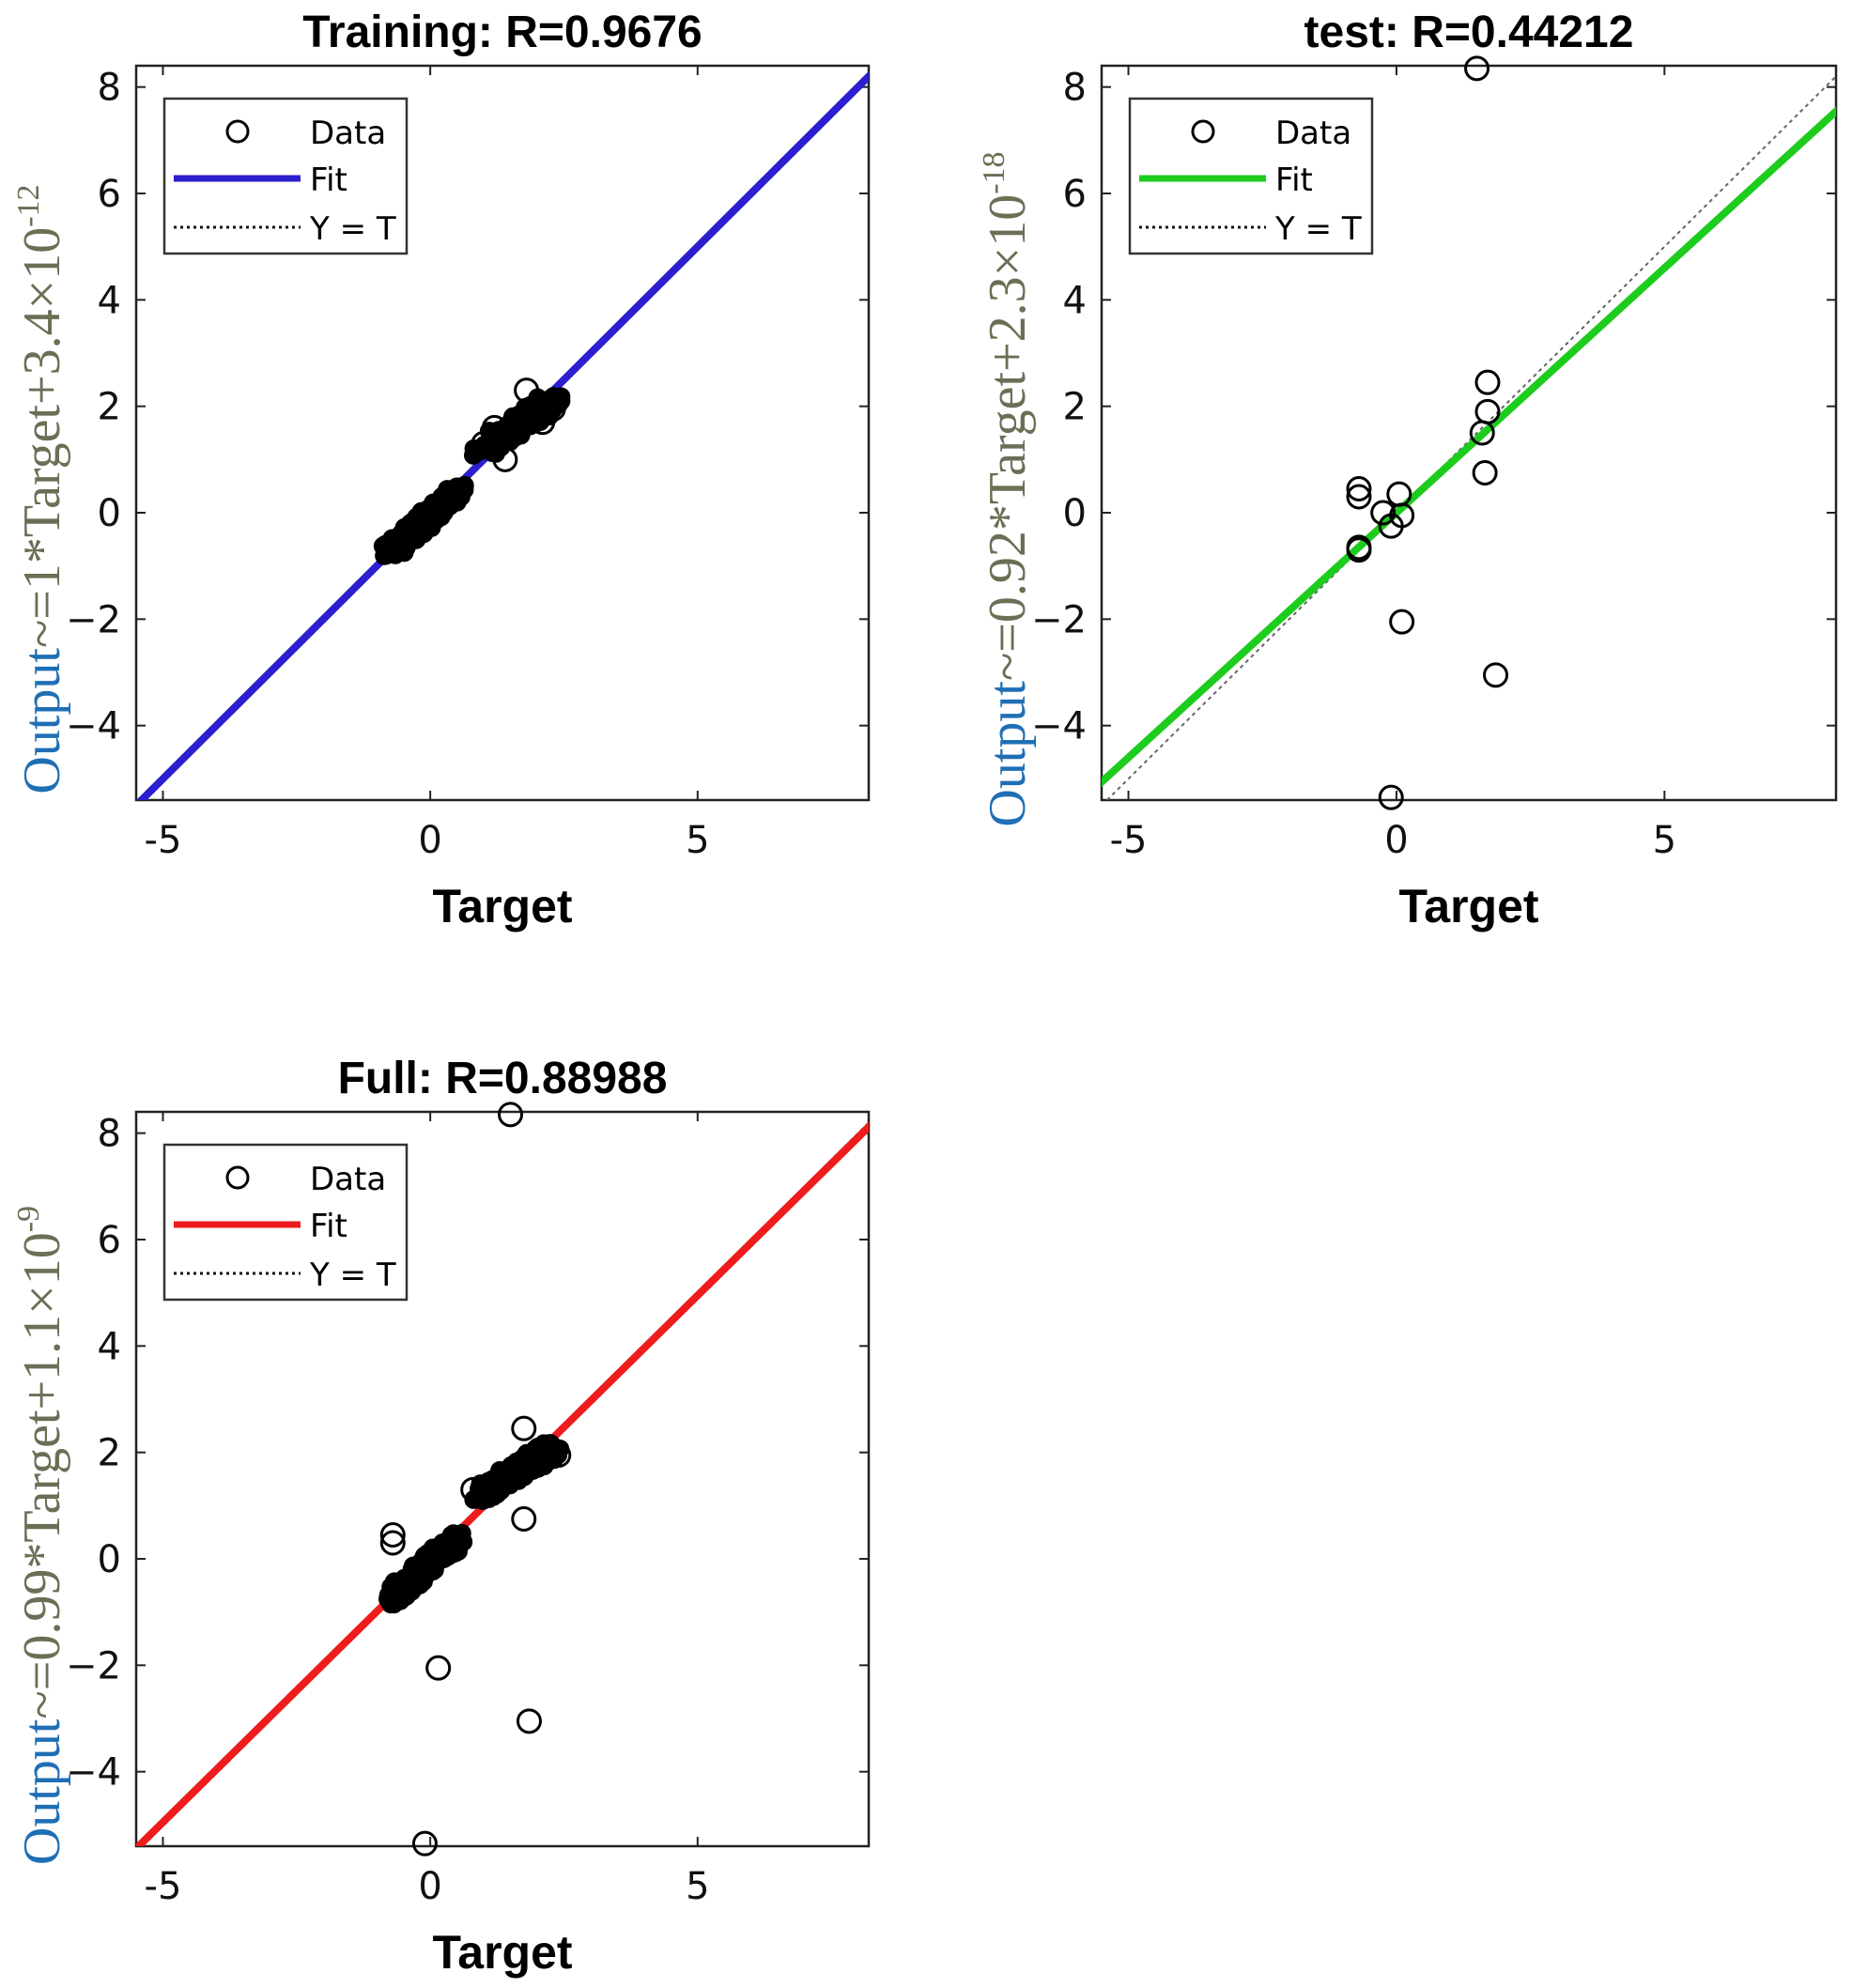 The image size is (1852, 1988). What do you see at coordinates (1469, 32) in the screenshot?
I see `chart-title: test: R=0.44212` at bounding box center [1469, 32].